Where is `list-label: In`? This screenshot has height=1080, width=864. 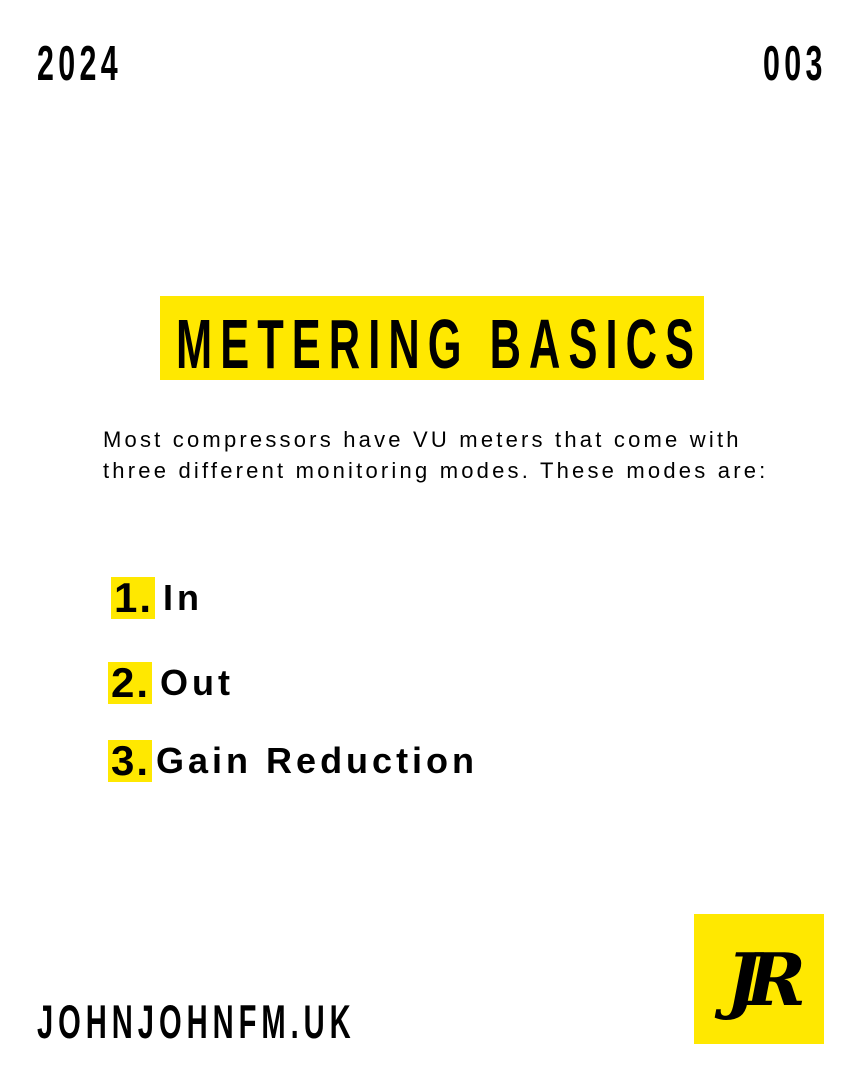
list-label: In is located at coordinates (183, 597).